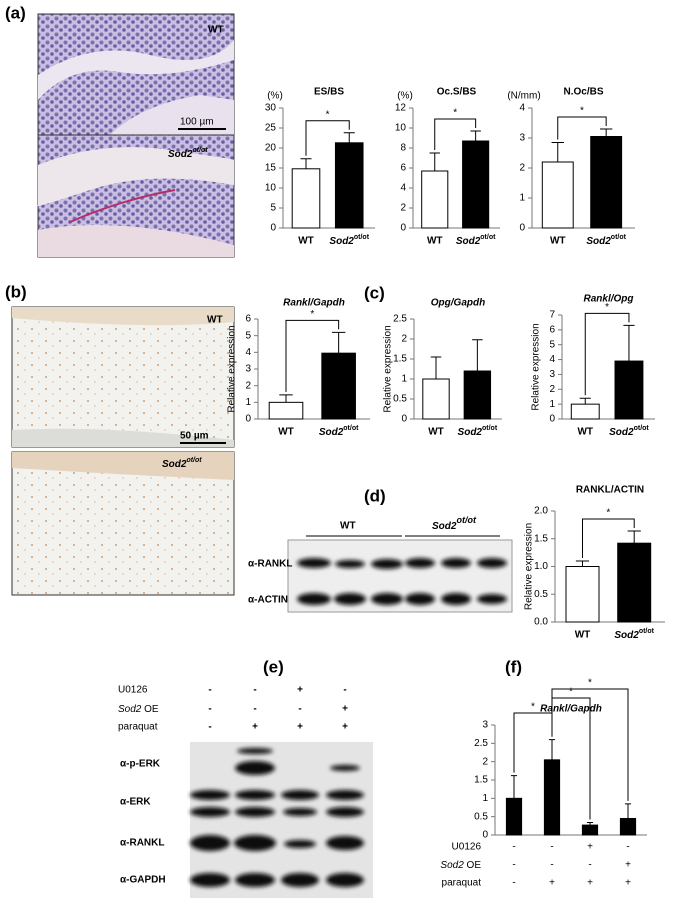 The image size is (692, 900). I want to click on group-label: WT, so click(348, 526).